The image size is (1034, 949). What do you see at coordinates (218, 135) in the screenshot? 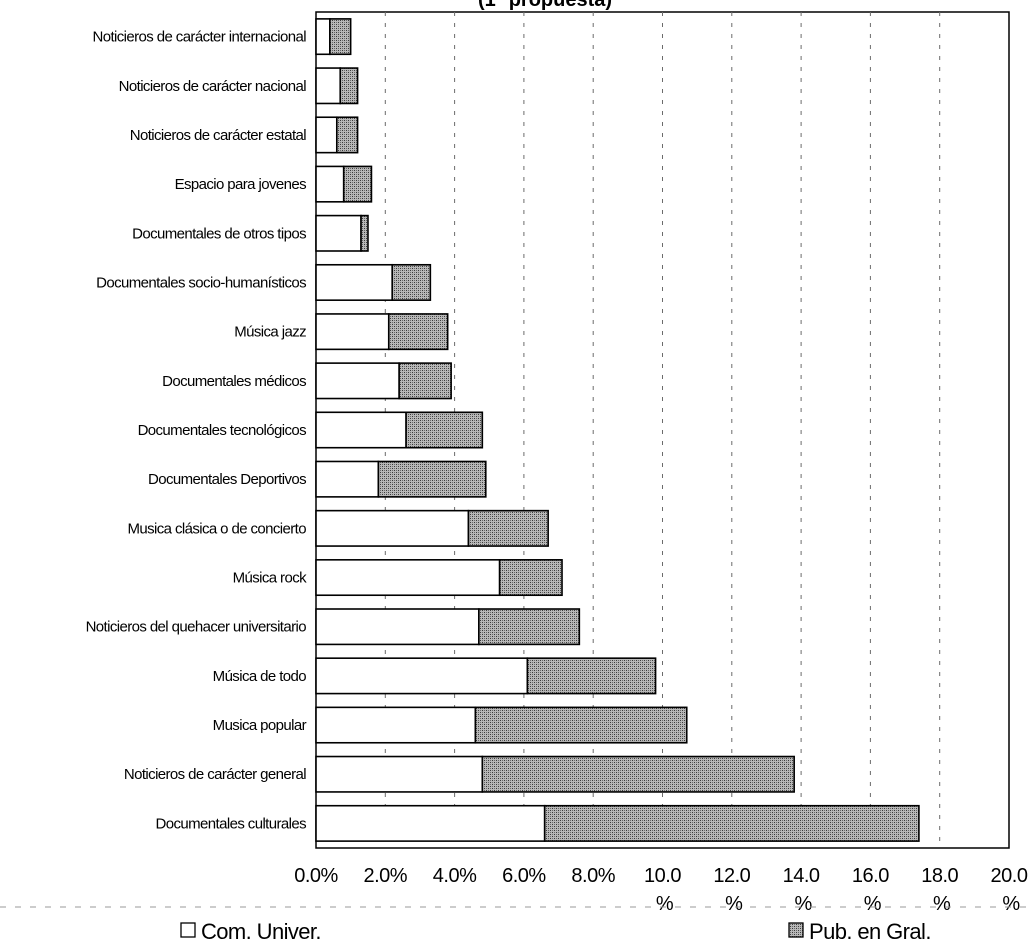
I see `category-label: Noticieros de carácter estatal` at bounding box center [218, 135].